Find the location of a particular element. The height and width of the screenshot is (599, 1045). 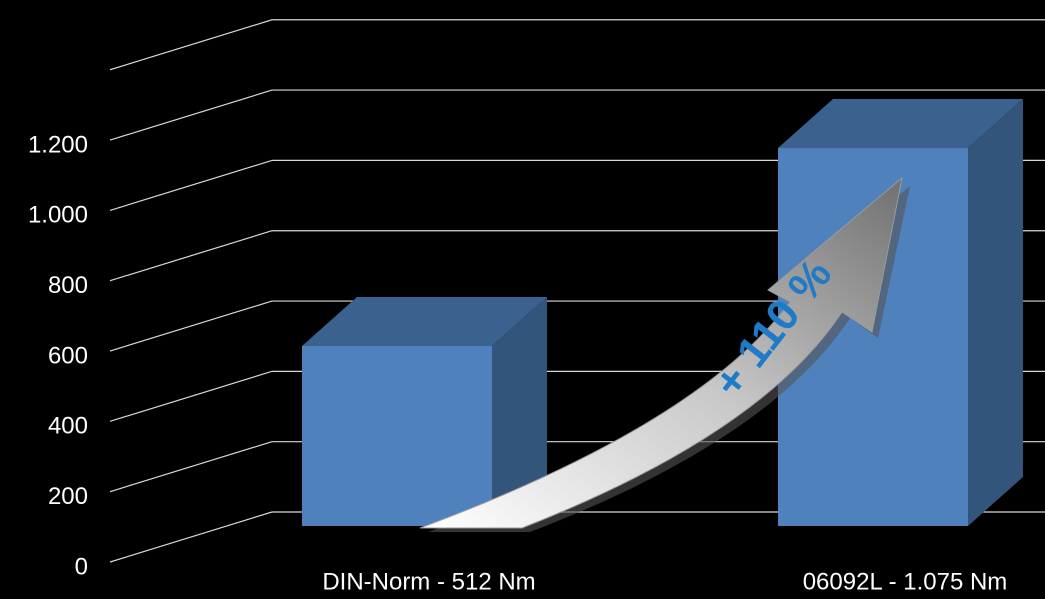

bar is located at coordinates (397, 435).